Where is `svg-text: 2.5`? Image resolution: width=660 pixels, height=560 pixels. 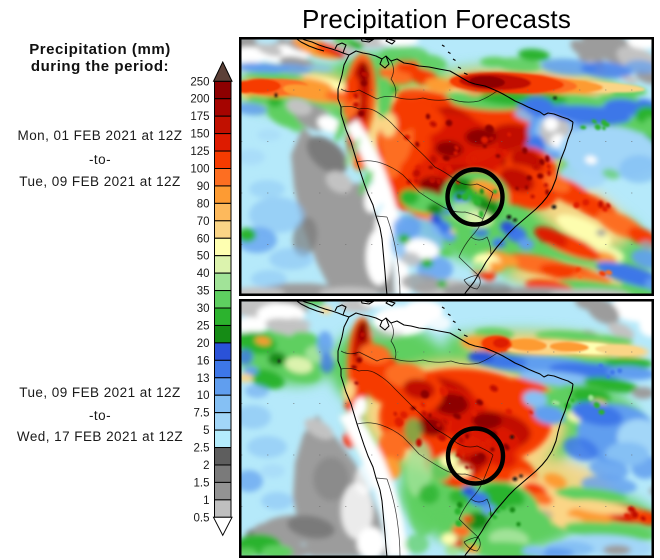
svg-text: 2.5 is located at coordinates (202, 449).